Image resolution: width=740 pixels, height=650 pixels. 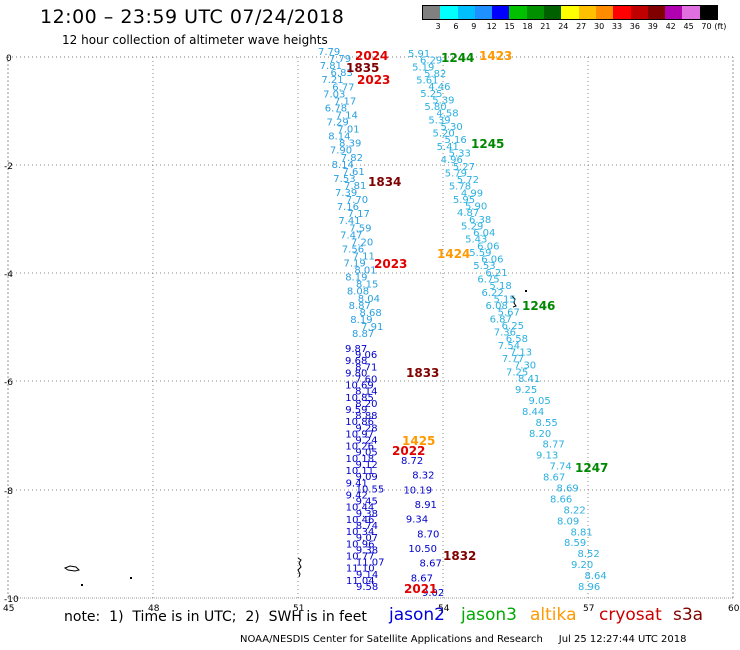 I want to click on swh-value: 9.24, so click(x=366, y=441).